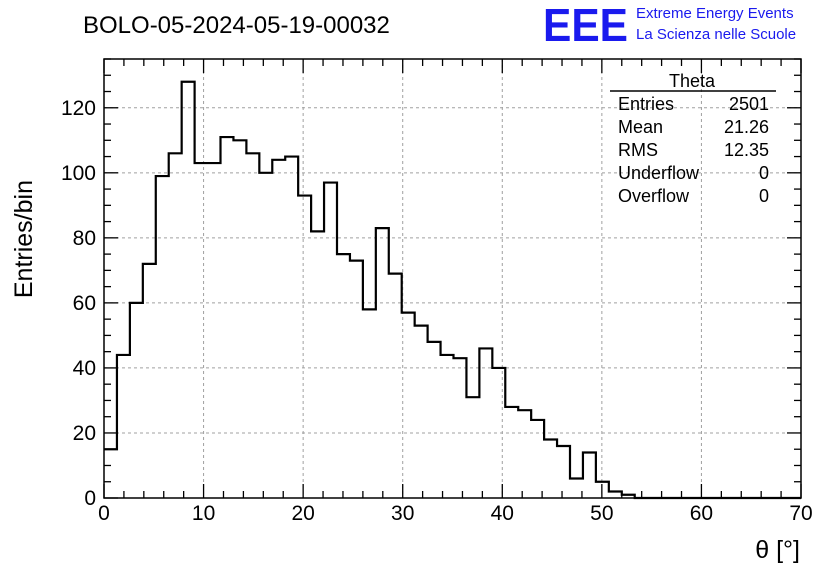 This screenshot has width=836, height=572. I want to click on logo-line1: Extreme Energy Events, so click(715, 13).